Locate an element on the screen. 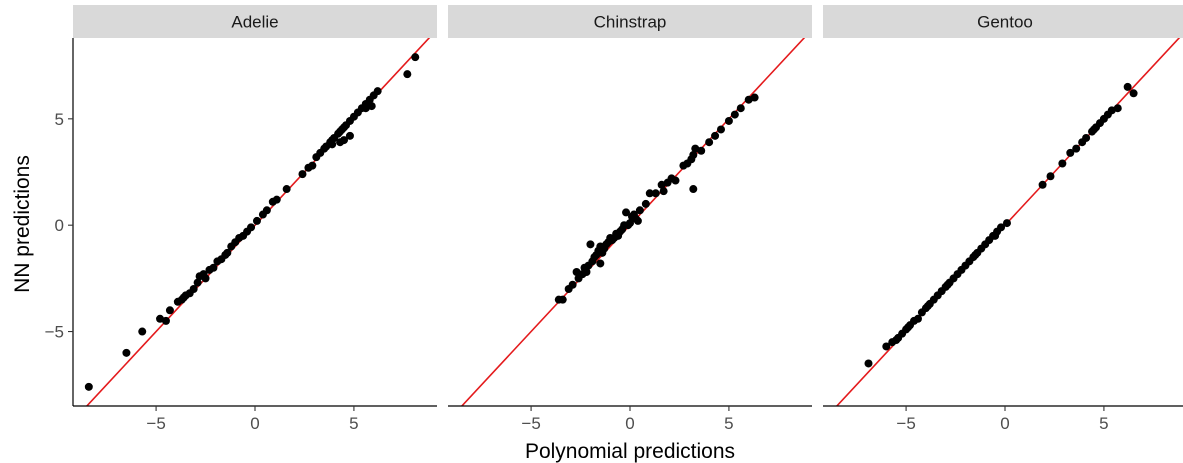  facet-strip-label: Chinstrap is located at coordinates (630, 22).